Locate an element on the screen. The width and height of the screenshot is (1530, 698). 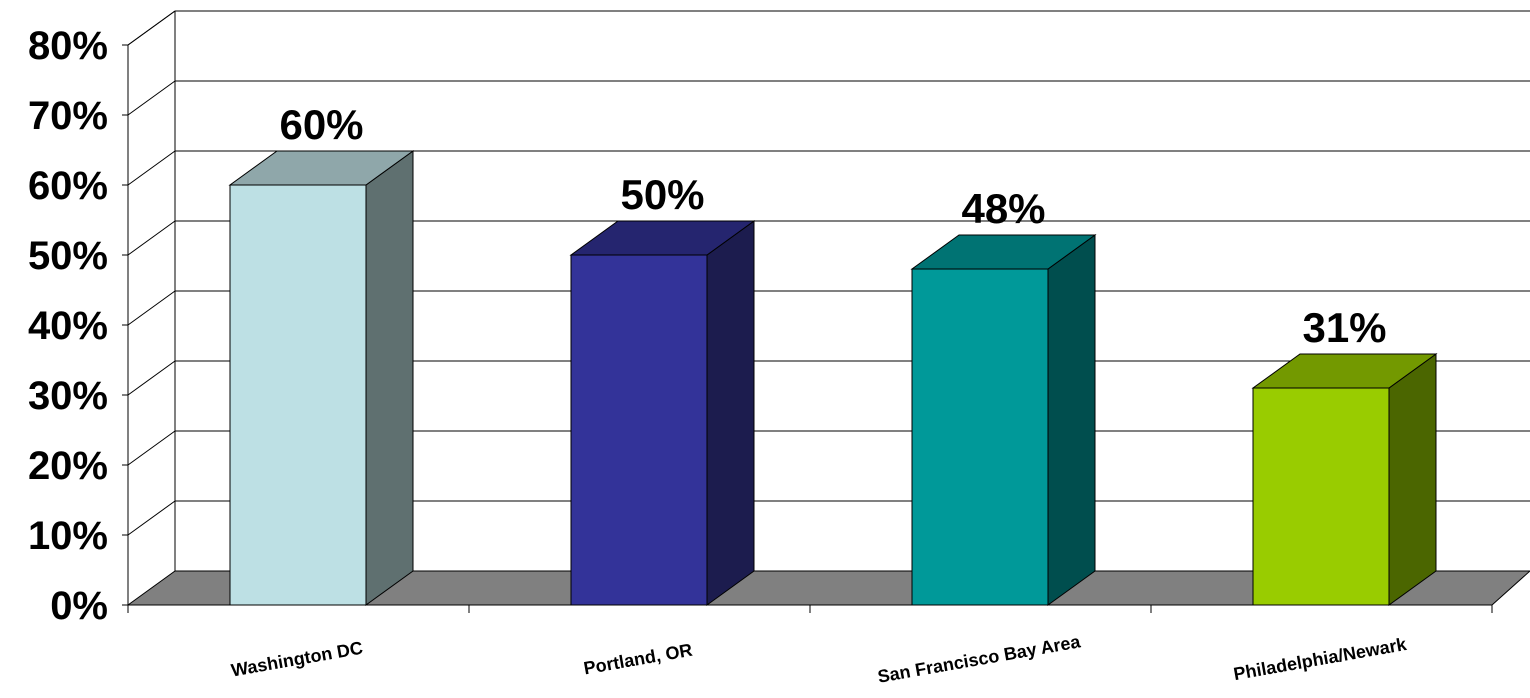
data-label: 60% is located at coordinates (321, 124).